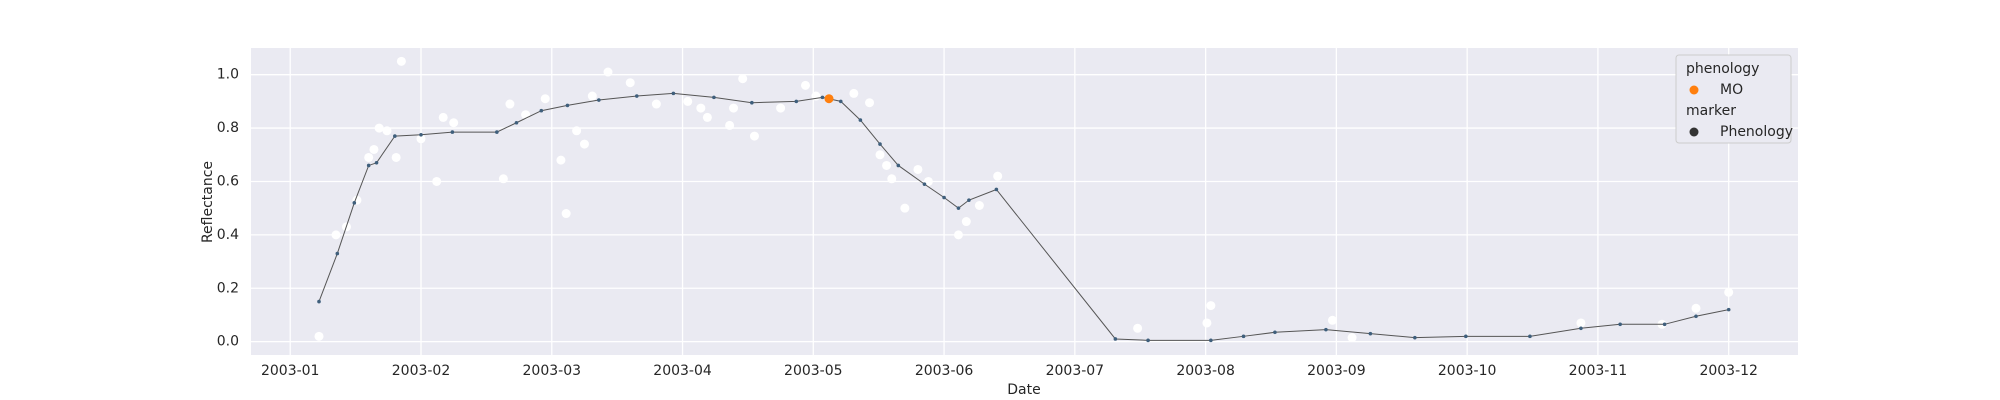  Describe the element at coordinates (944, 371) in the screenshot. I see `x-tick-label: 2003-06` at that location.